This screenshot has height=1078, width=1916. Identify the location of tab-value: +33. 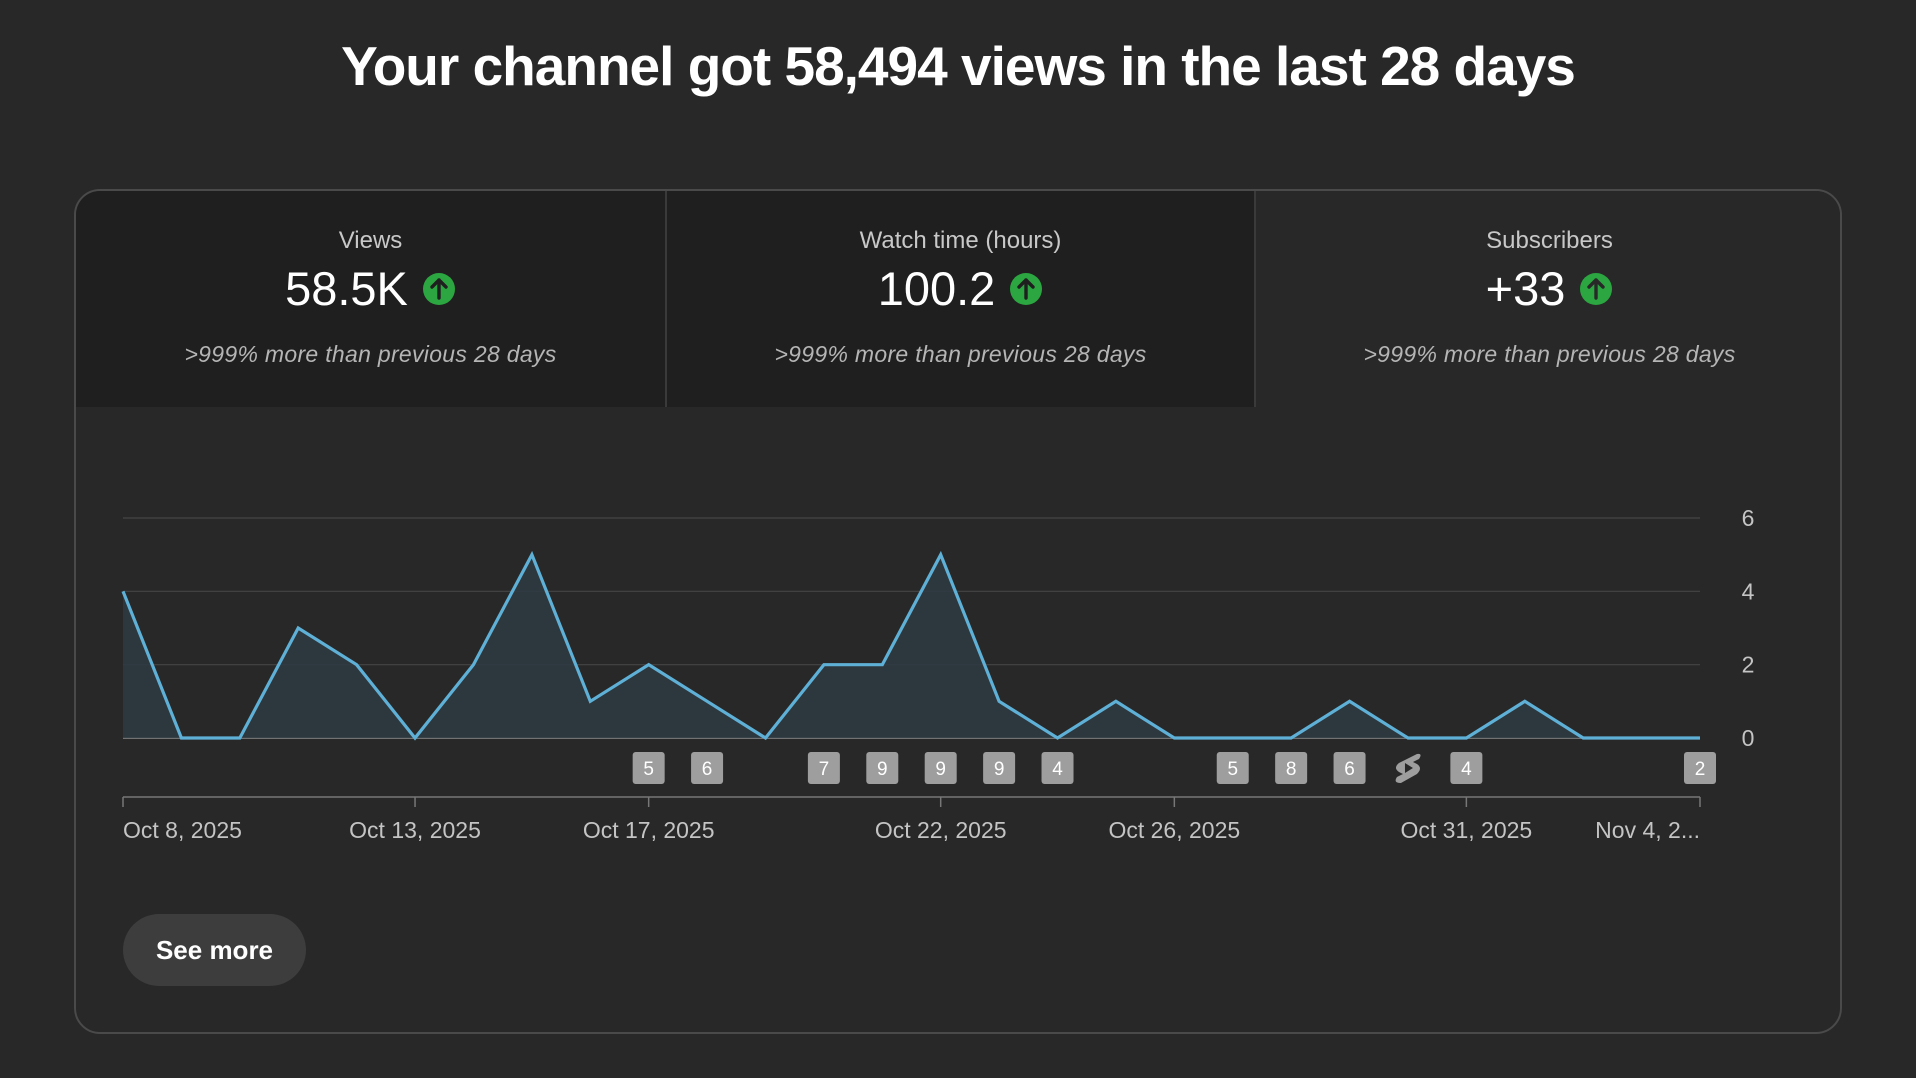
(1525, 288).